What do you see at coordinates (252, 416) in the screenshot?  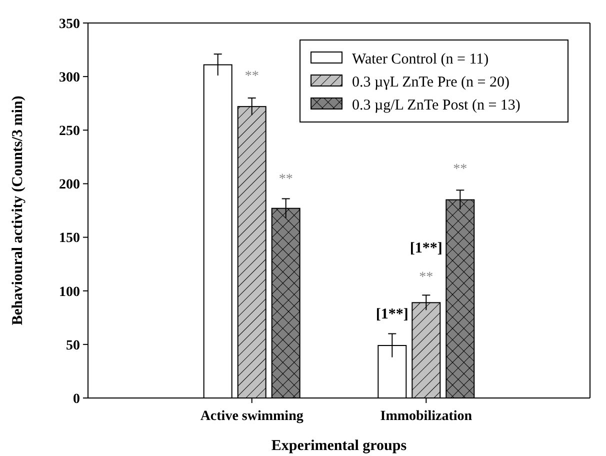 I see `x-tick-label: Active swimming` at bounding box center [252, 416].